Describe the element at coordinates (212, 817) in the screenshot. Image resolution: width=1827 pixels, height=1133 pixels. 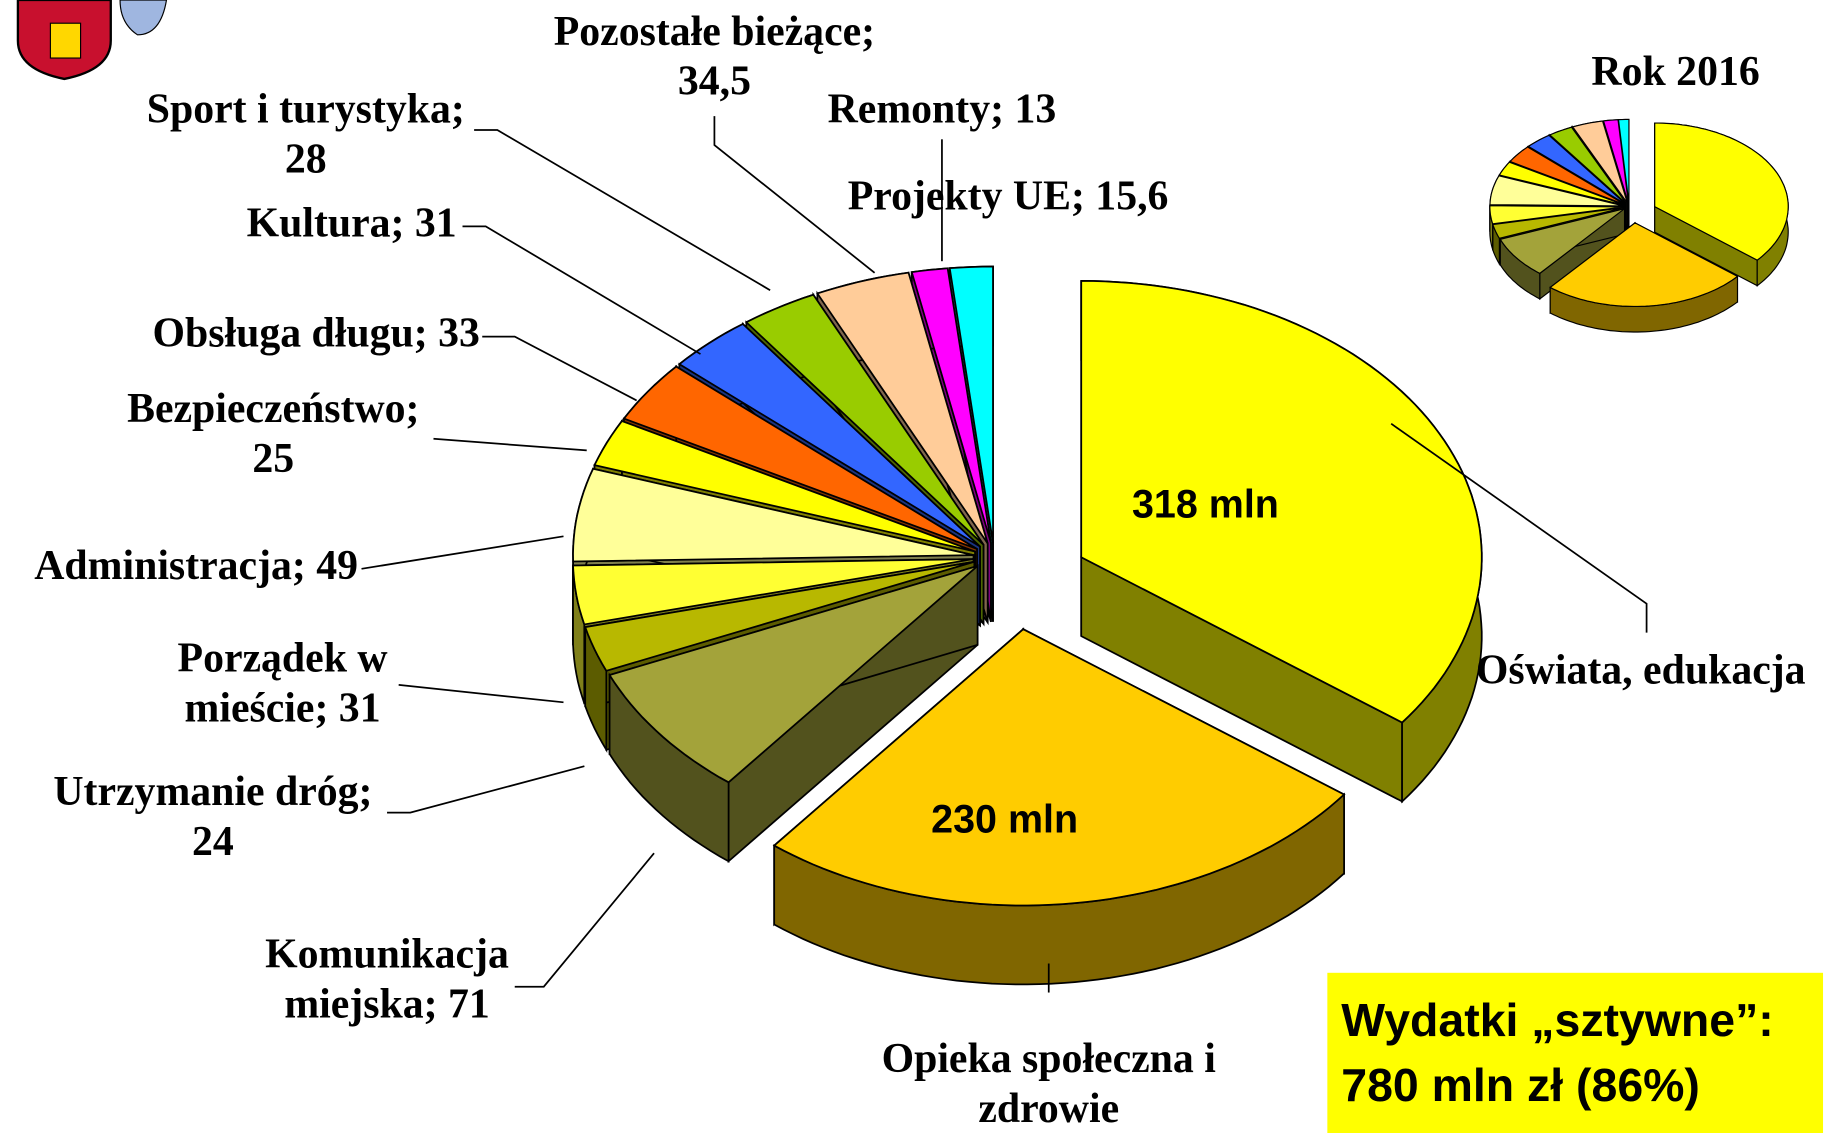
I see `data-label: Utrzymanie dróg; 24` at that location.